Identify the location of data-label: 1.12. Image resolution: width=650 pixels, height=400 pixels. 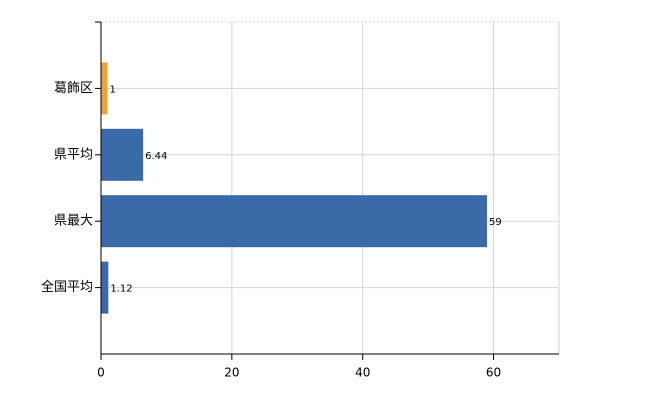
(121, 289).